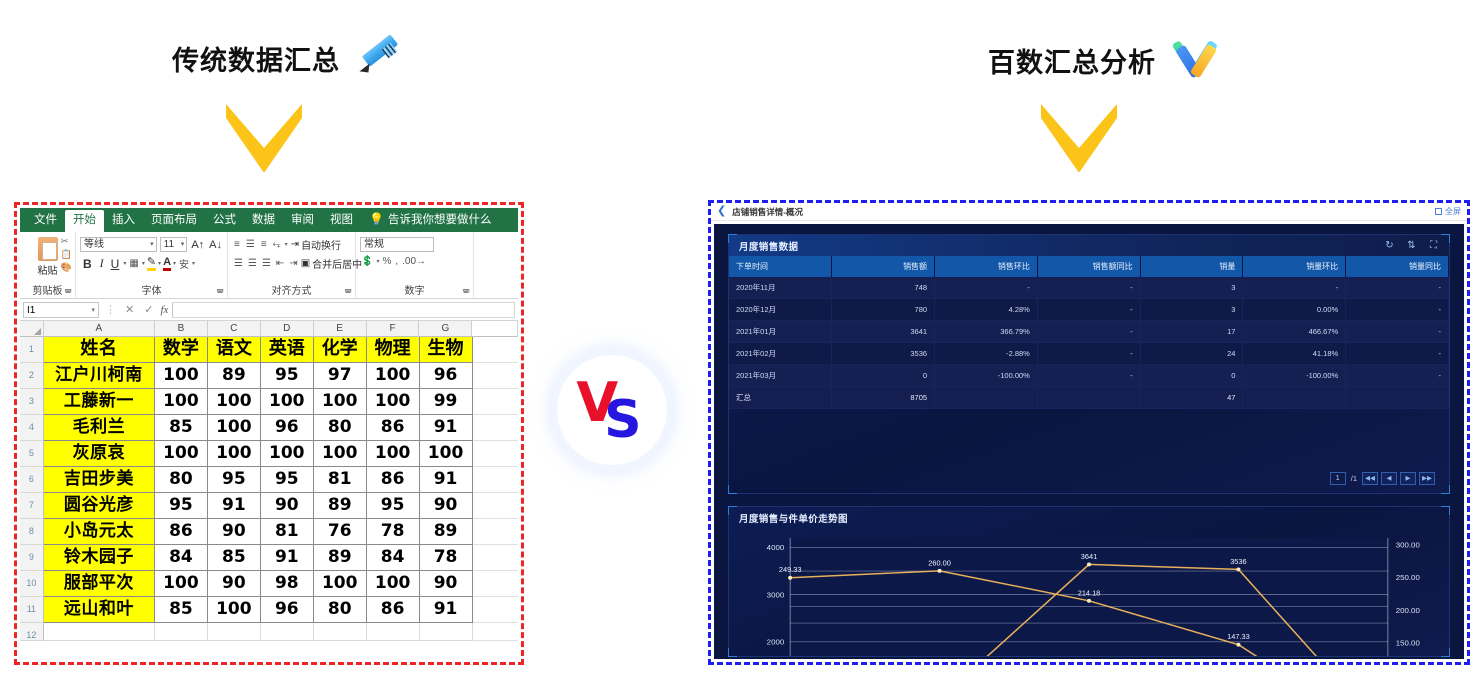  I want to click on paste-label: 粘贴, so click(47, 271).